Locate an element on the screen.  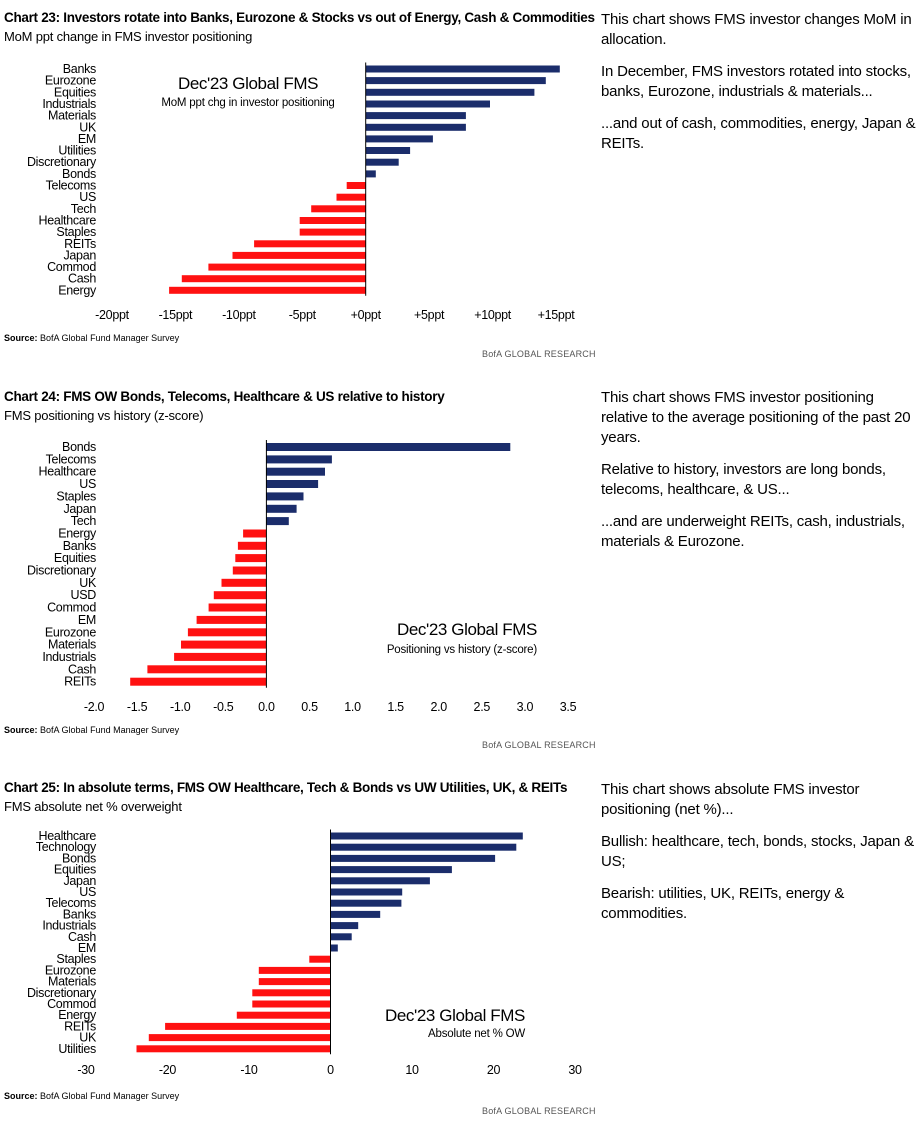
x-tick-label: 0 is located at coordinates (330, 1070).